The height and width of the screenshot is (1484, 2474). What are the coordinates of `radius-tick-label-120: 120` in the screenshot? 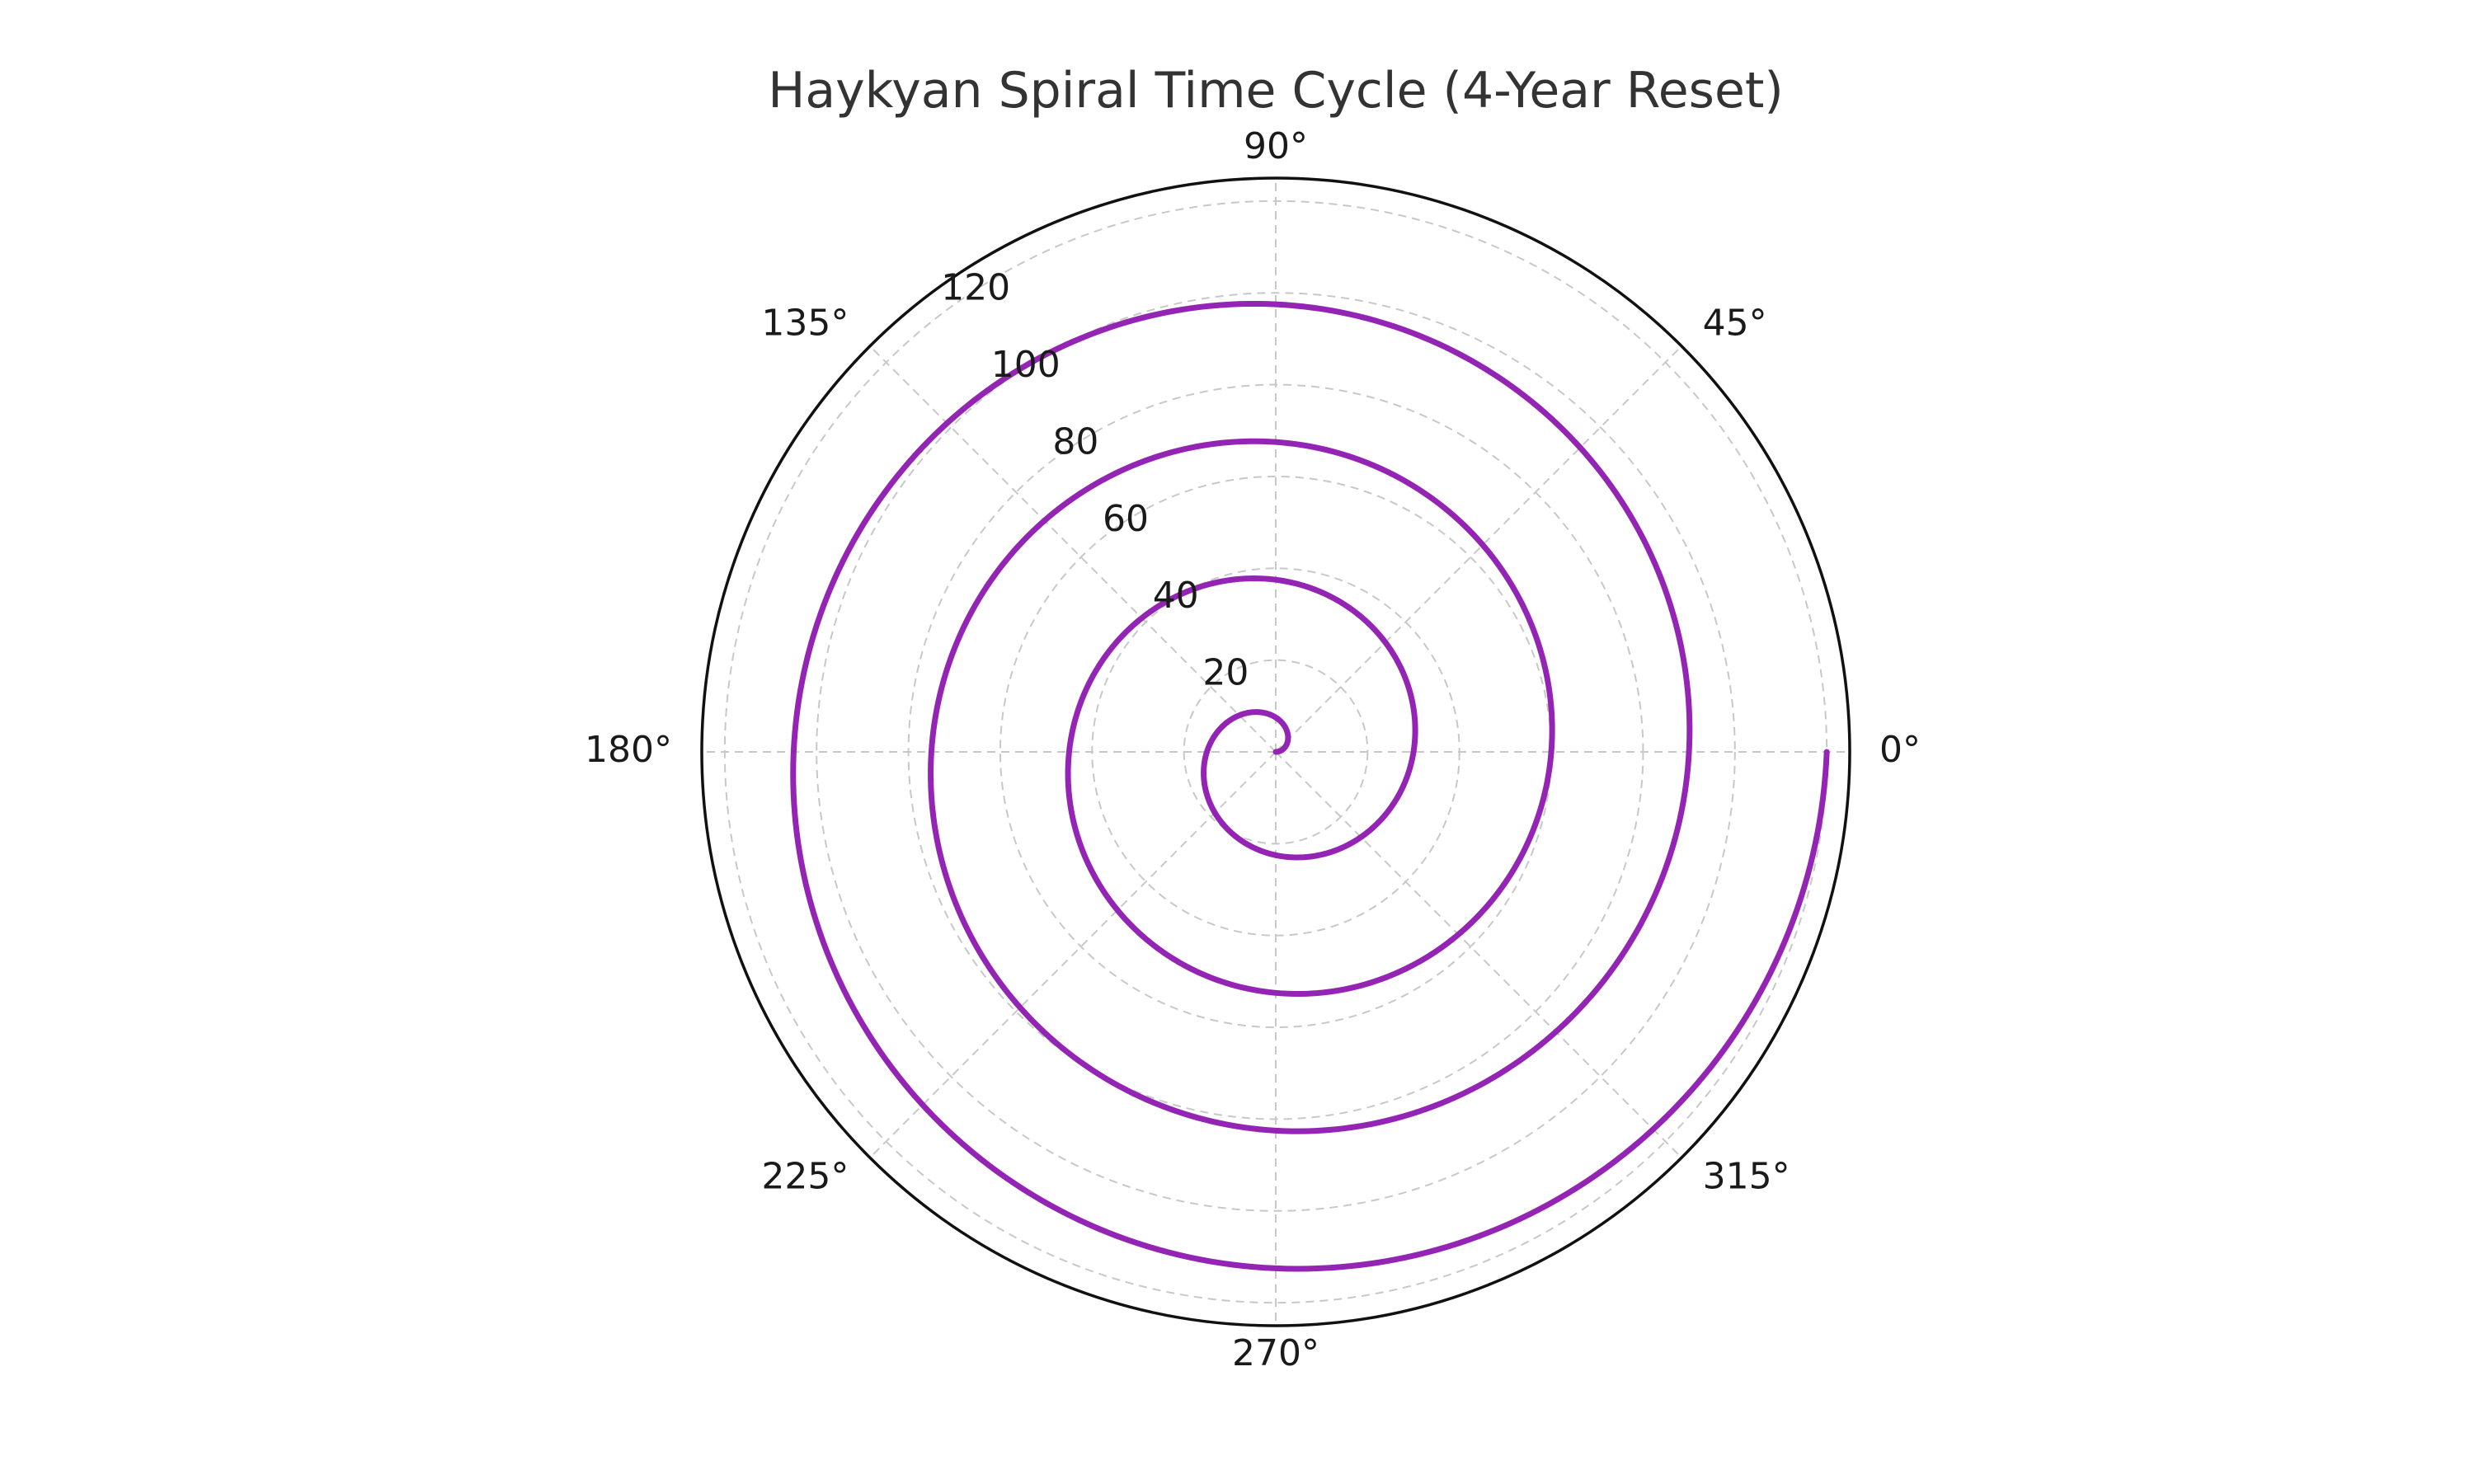 It's located at (975, 288).